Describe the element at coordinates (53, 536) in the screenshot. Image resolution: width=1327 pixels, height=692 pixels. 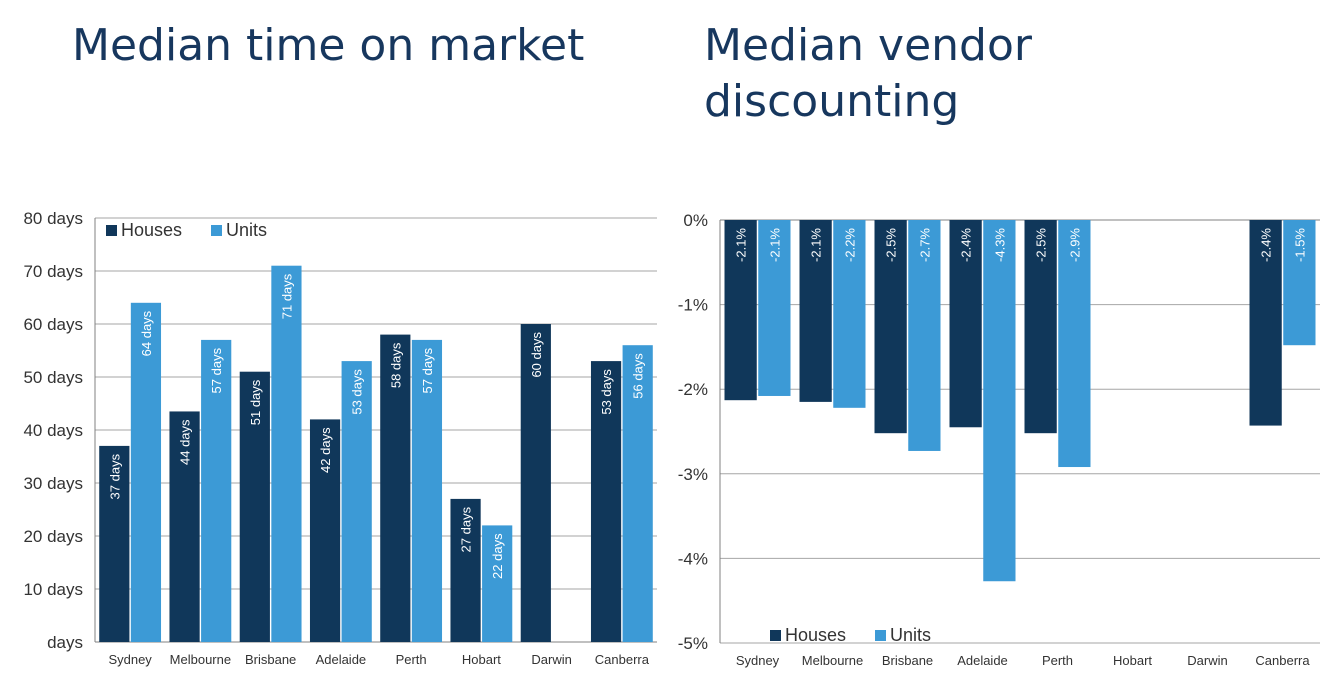
I see `y-tick-label: 20 days` at that location.